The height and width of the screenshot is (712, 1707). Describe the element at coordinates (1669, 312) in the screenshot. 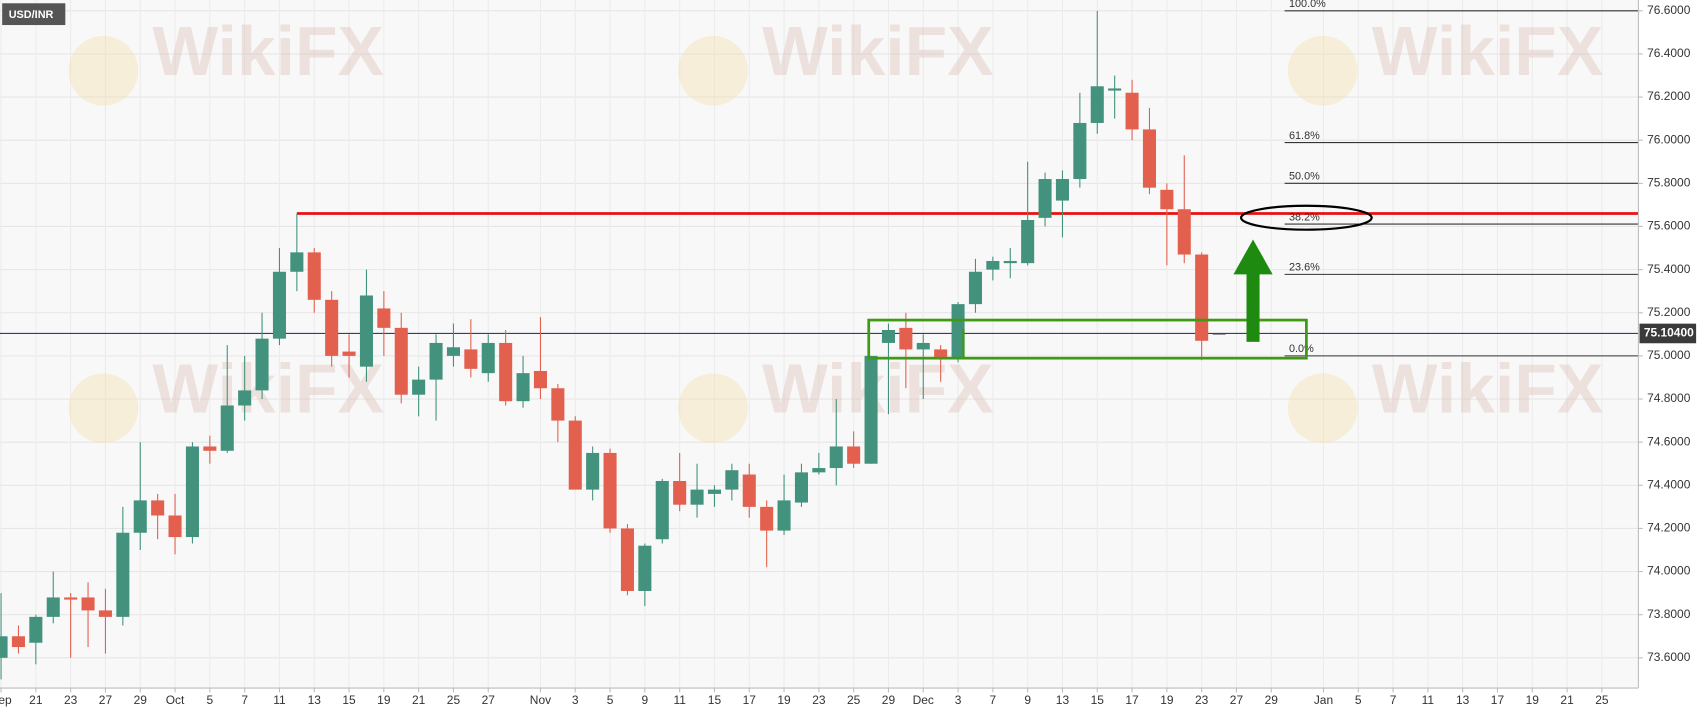

I see `y-tick-label: 75.2000` at that location.